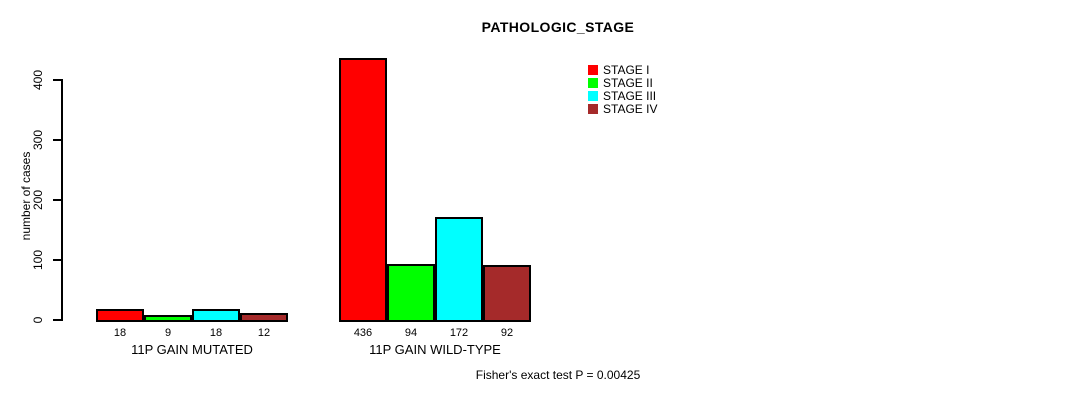  Describe the element at coordinates (626, 70) in the screenshot. I see `legend-label: STAGE I` at that location.